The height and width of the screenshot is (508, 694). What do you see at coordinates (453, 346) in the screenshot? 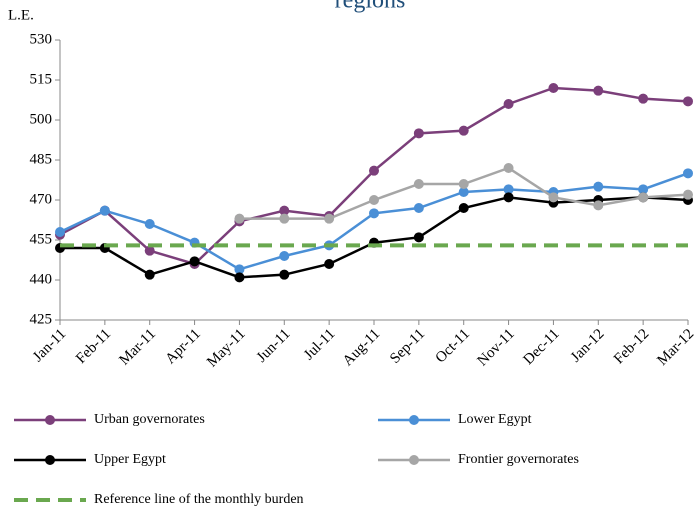
I see `x-tick-label: Oct-11` at bounding box center [453, 346].